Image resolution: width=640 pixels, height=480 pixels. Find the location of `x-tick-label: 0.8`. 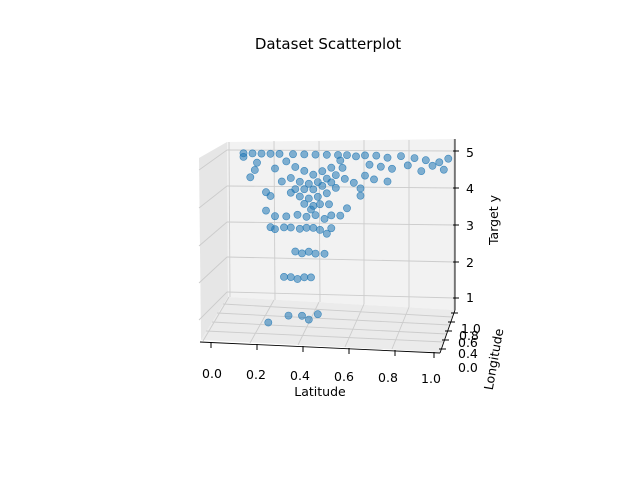

x-tick-label: 0.8 is located at coordinates (388, 377).